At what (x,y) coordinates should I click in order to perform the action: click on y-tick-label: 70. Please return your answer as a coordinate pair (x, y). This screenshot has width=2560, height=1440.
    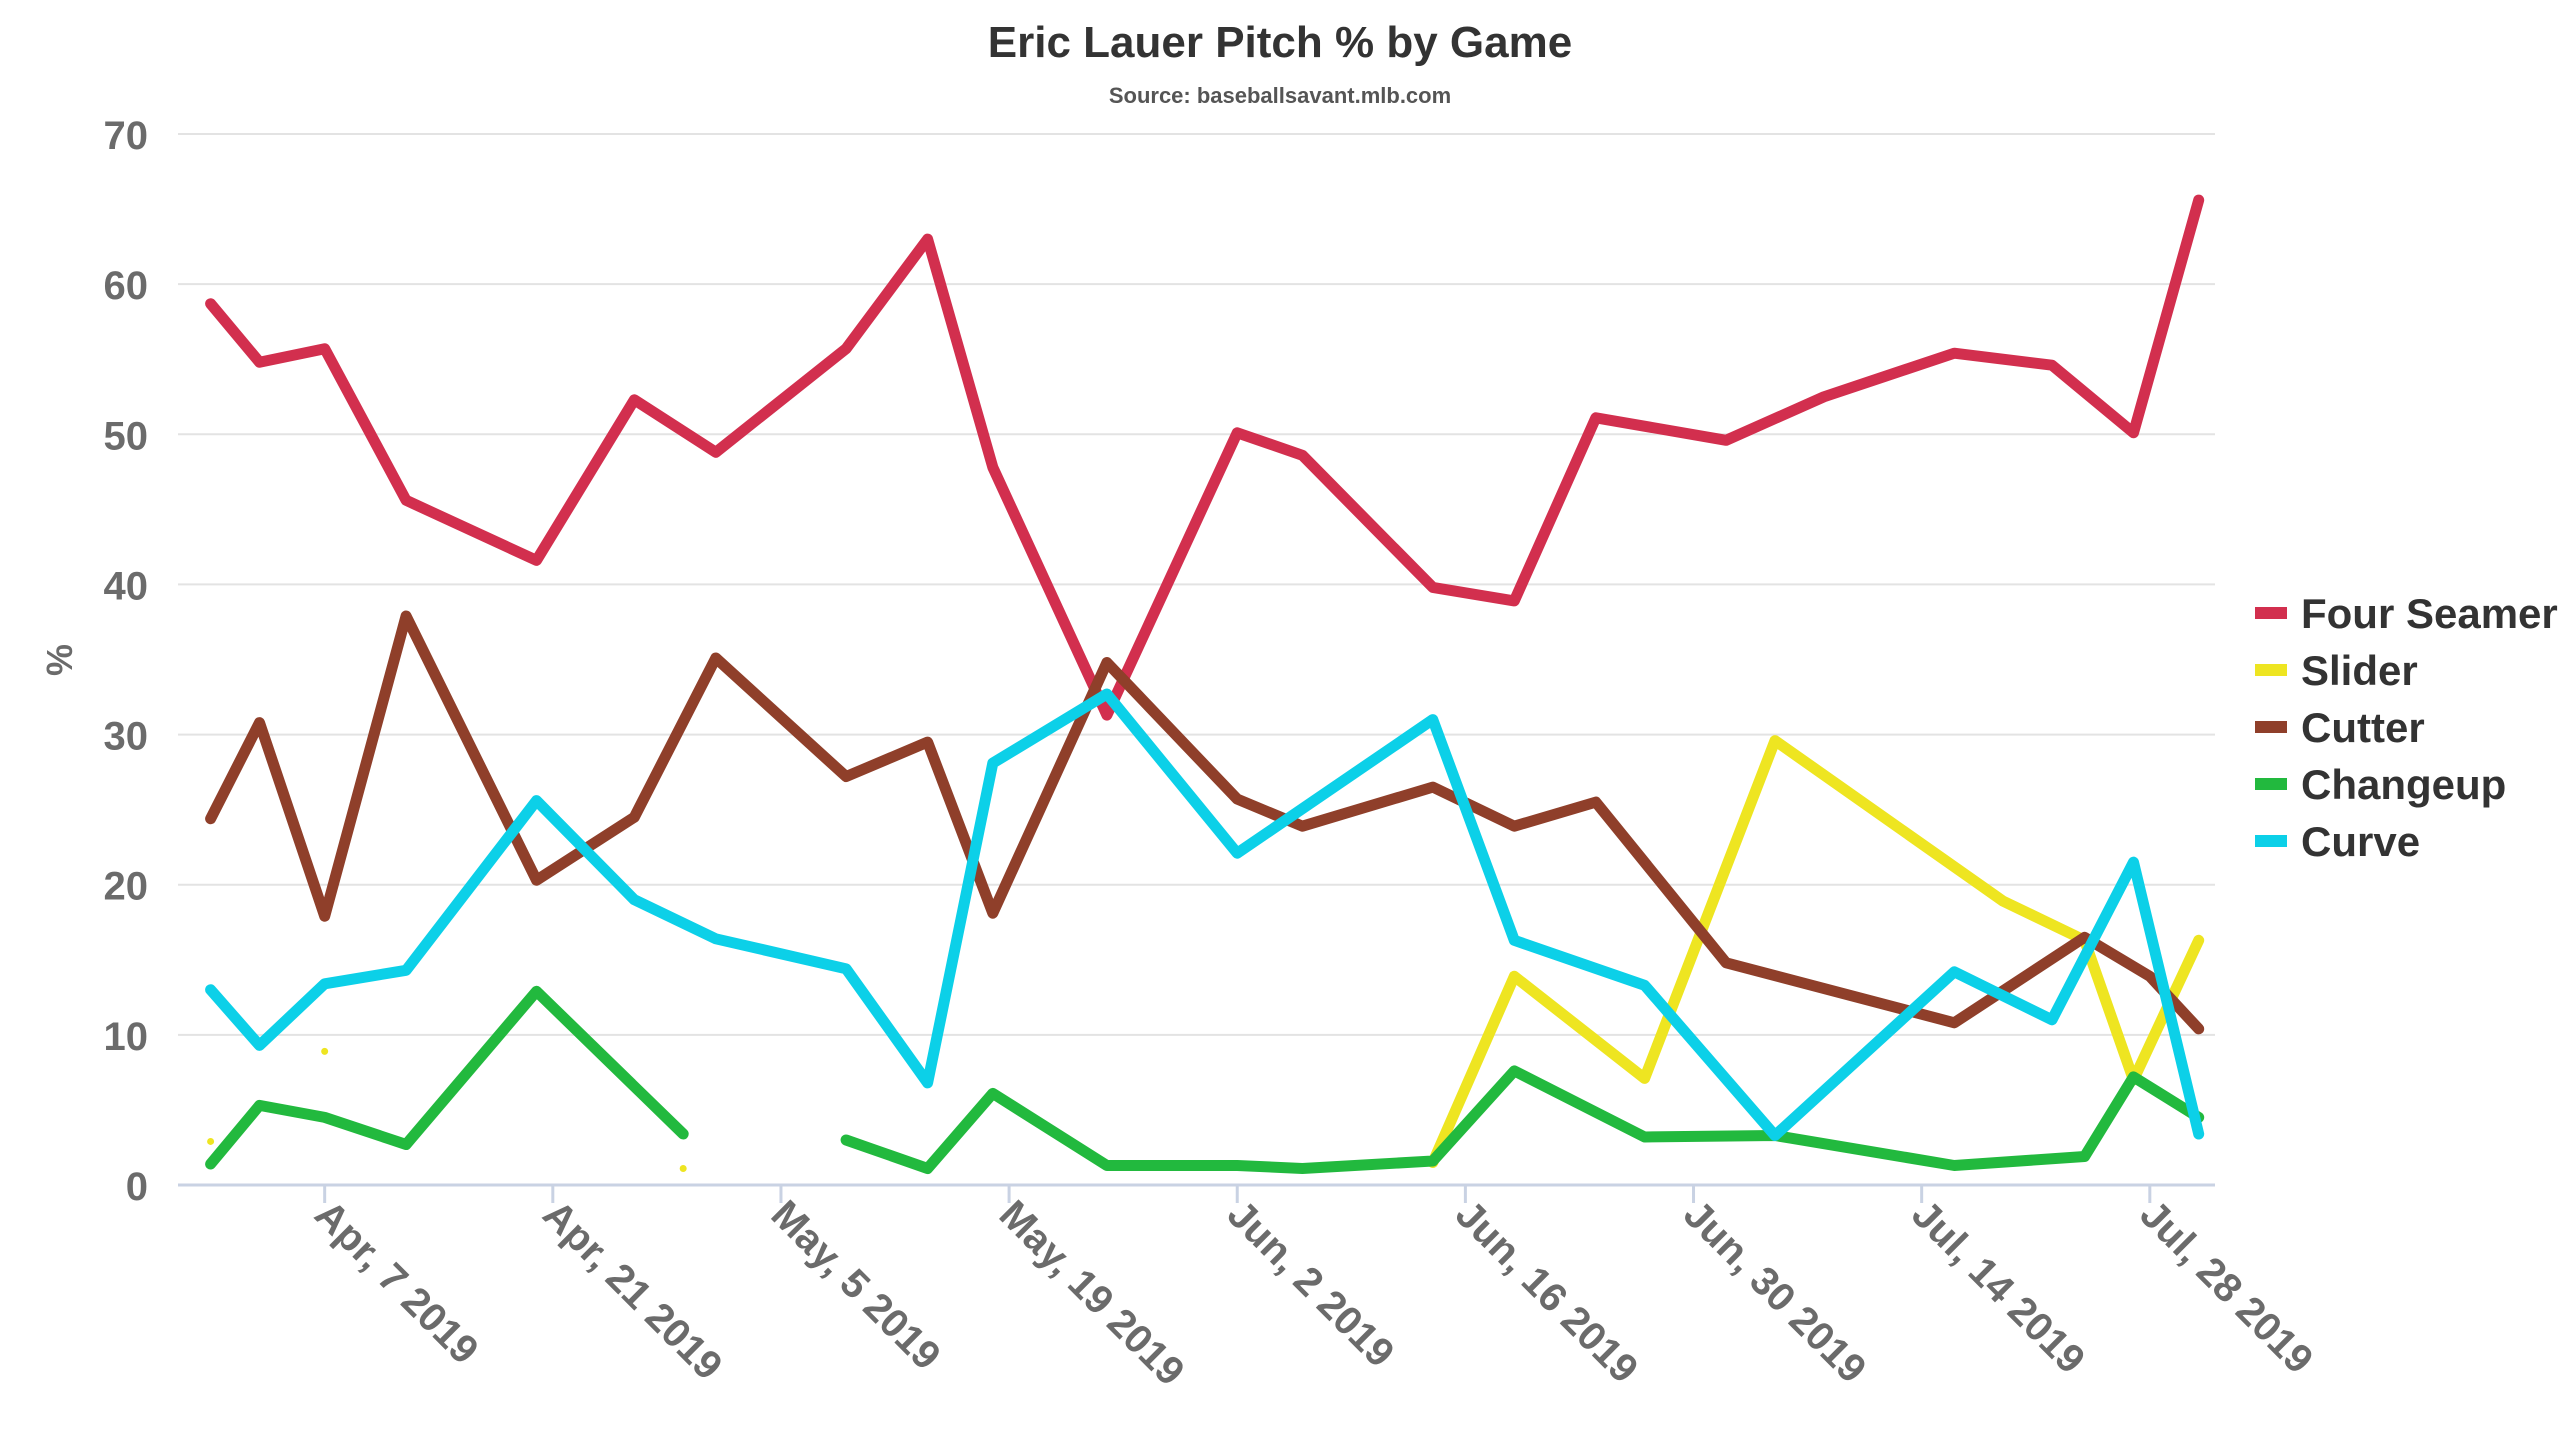
    Looking at the image, I should click on (126, 136).